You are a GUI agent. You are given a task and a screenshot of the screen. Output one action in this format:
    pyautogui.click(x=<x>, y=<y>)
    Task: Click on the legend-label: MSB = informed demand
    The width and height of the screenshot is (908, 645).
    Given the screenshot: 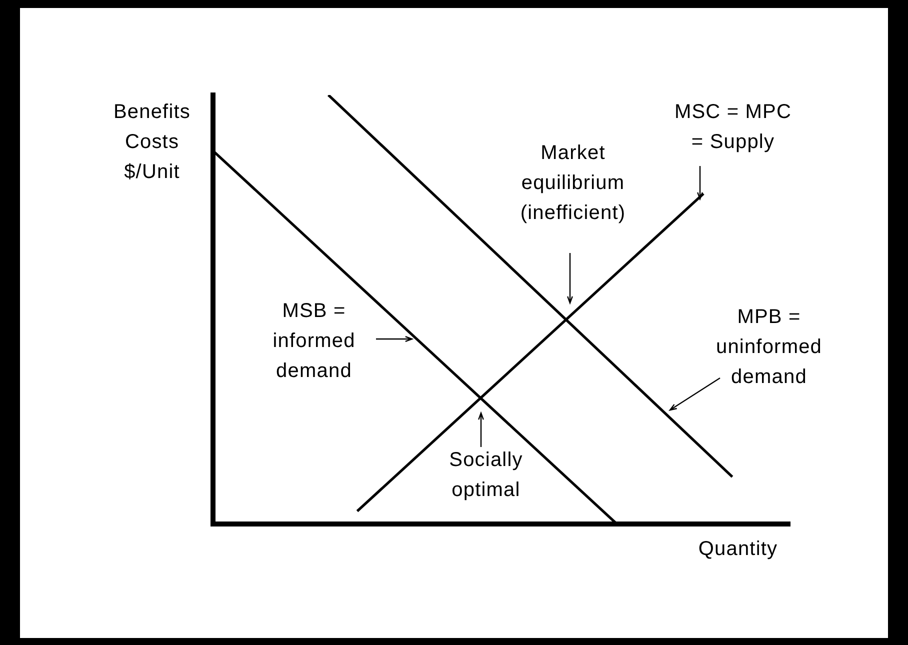 What is the action you would take?
    pyautogui.click(x=314, y=341)
    